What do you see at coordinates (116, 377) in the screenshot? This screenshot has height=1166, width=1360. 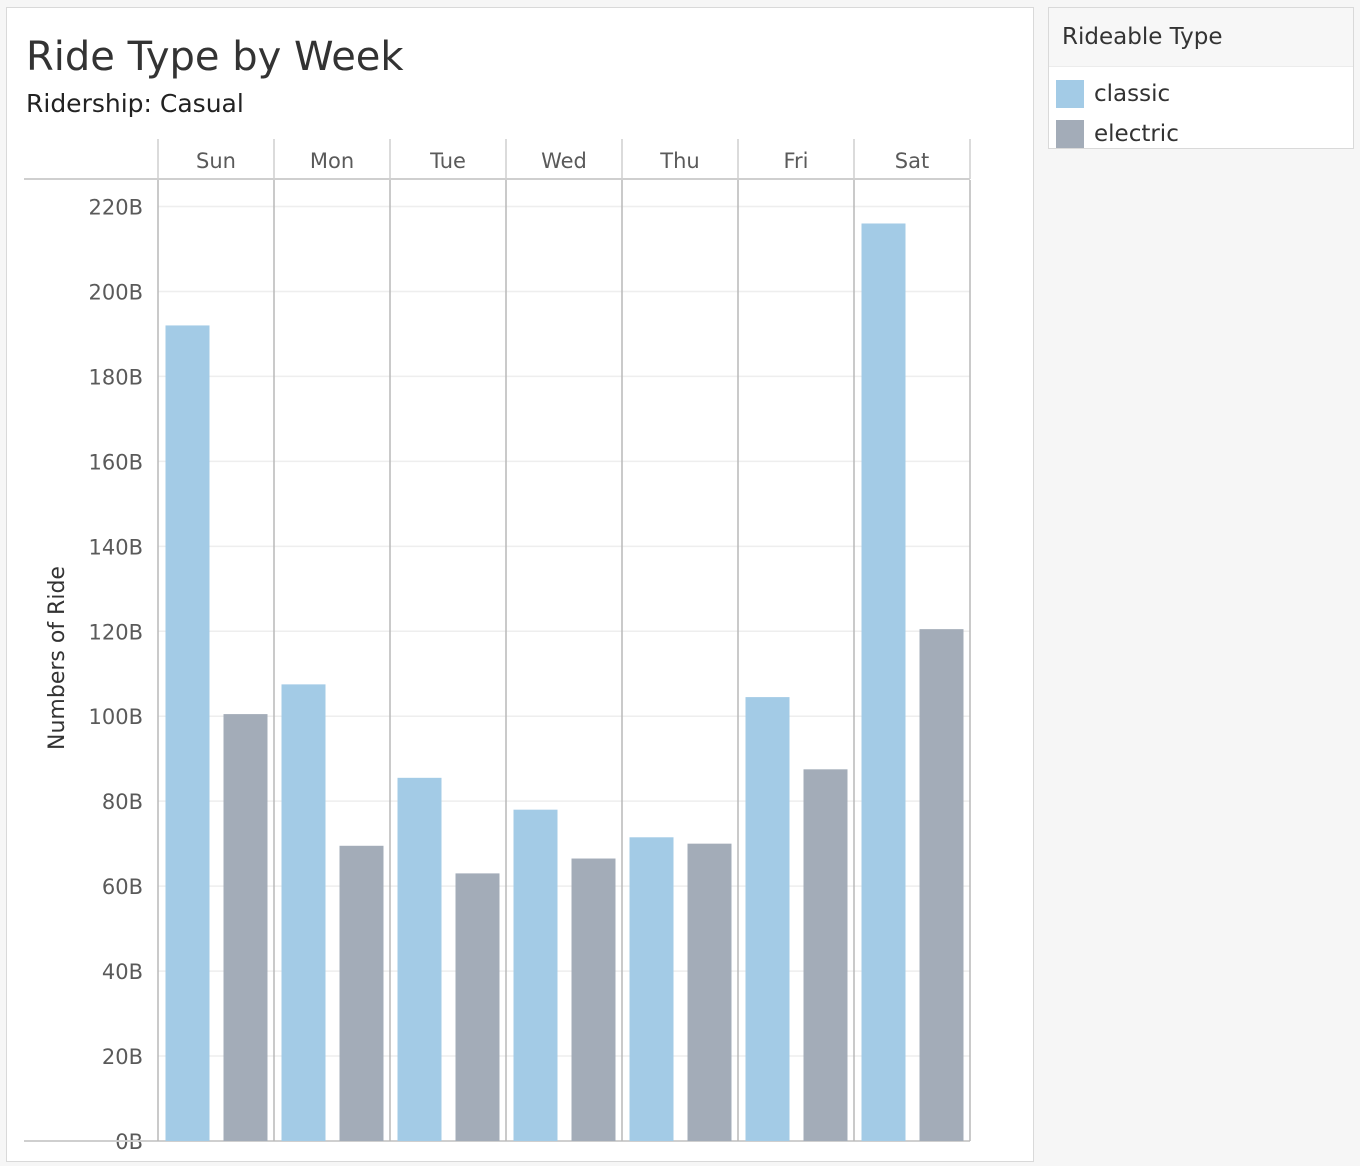 I see `y-tick-label: 180B` at bounding box center [116, 377].